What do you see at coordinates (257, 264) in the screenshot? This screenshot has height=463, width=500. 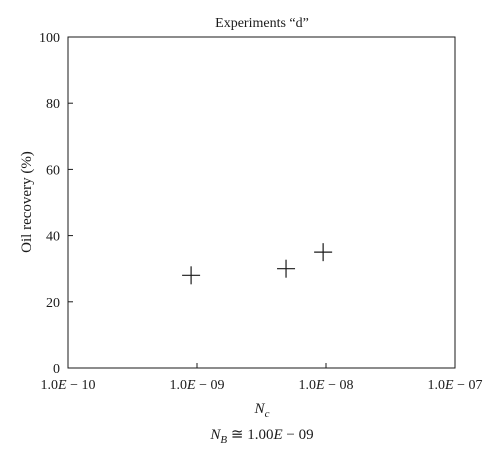 I see `data-points` at bounding box center [257, 264].